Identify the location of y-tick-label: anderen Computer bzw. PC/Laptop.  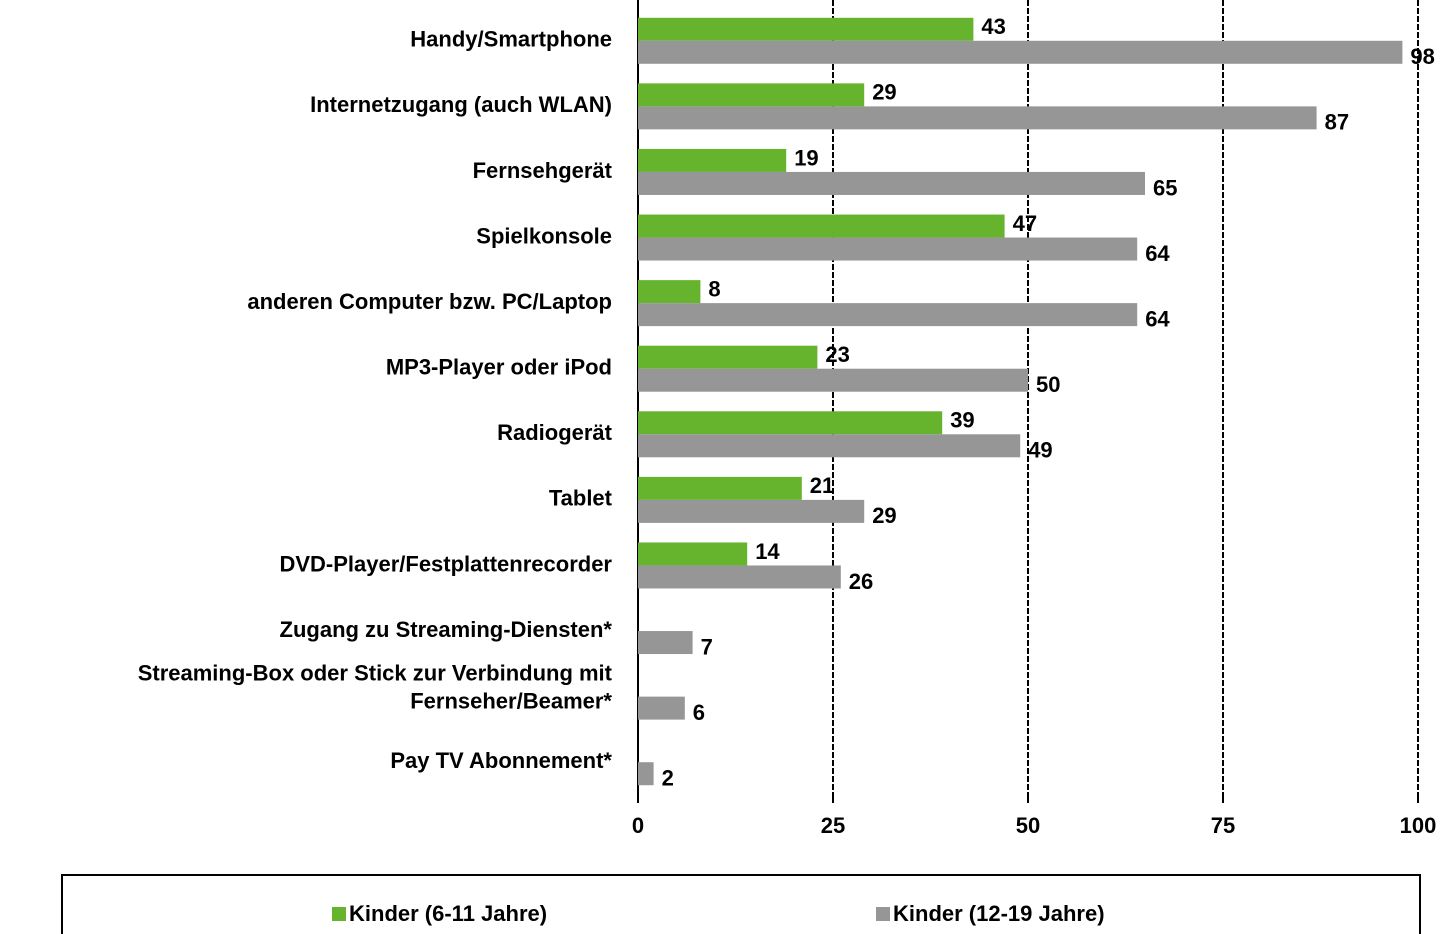
(429, 301).